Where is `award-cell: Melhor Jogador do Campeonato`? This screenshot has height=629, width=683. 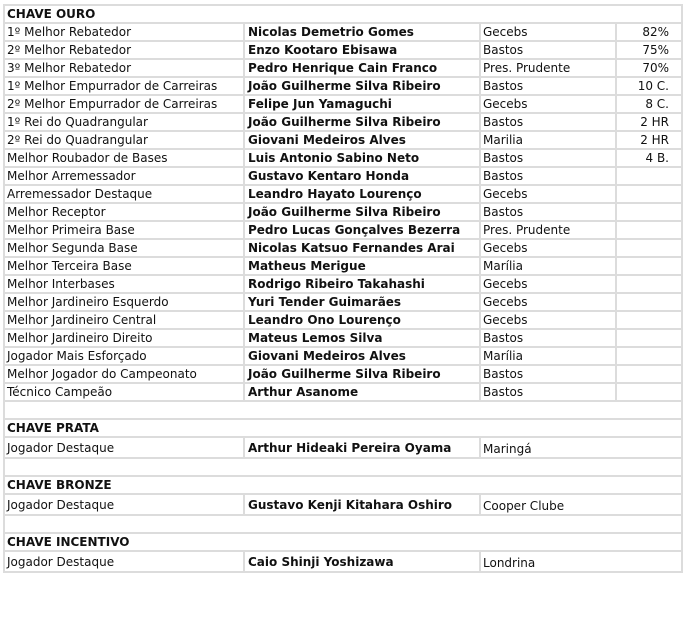
award-cell: Melhor Jogador do Campeonato is located at coordinates (124, 374).